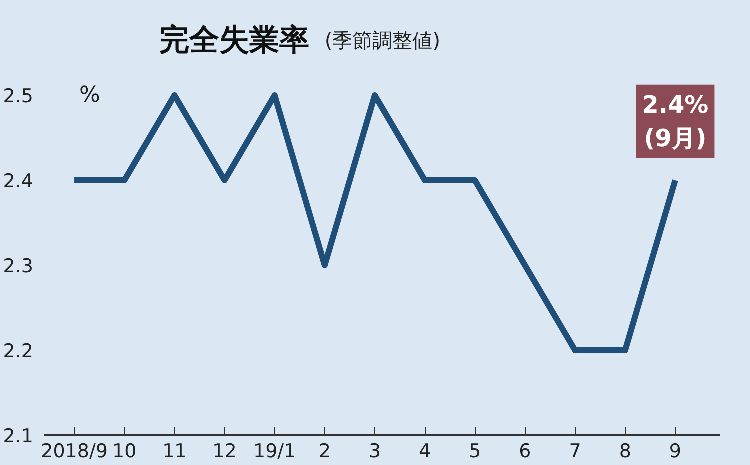 This screenshot has width=750, height=465. What do you see at coordinates (174, 451) in the screenshot?
I see `x-tick-label: 11` at bounding box center [174, 451].